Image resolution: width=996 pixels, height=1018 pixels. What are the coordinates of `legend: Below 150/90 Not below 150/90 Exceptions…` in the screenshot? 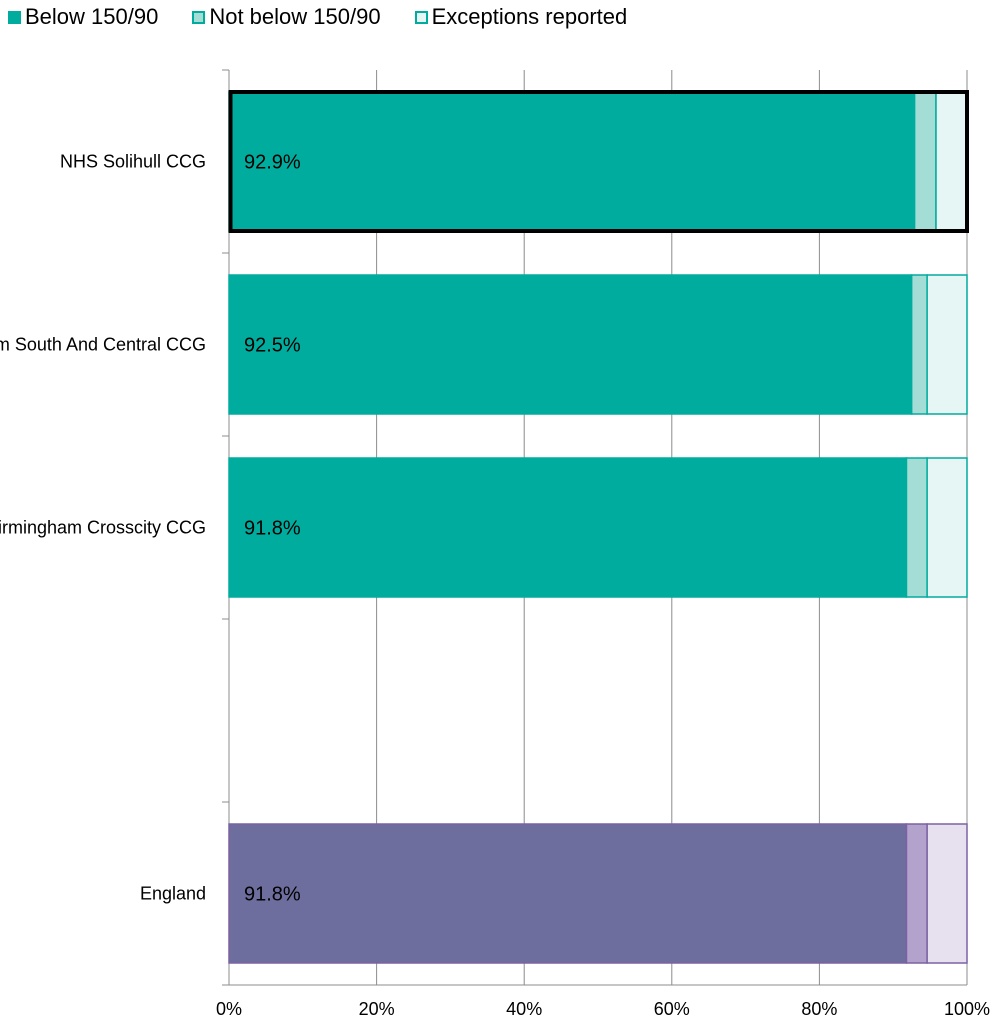 It's located at (334, 17).